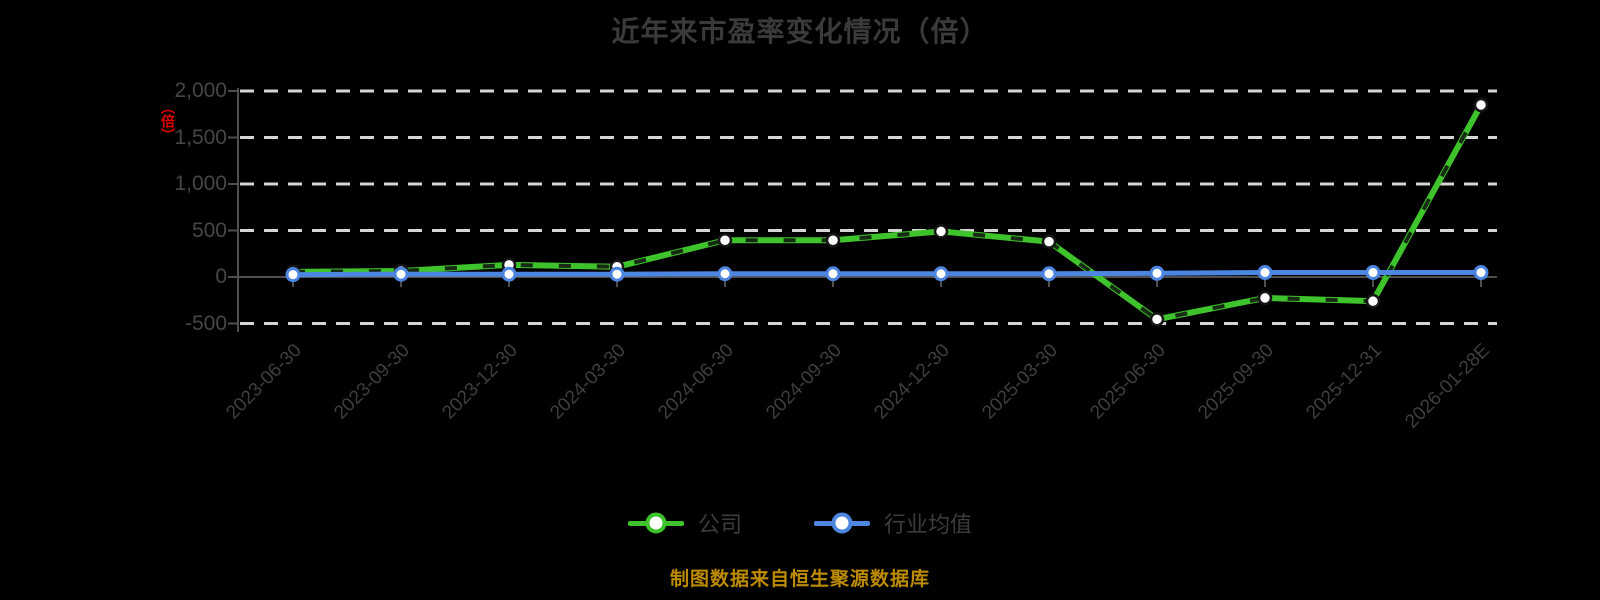 The height and width of the screenshot is (600, 1600). I want to click on y-tick-label: 0, so click(221, 276).